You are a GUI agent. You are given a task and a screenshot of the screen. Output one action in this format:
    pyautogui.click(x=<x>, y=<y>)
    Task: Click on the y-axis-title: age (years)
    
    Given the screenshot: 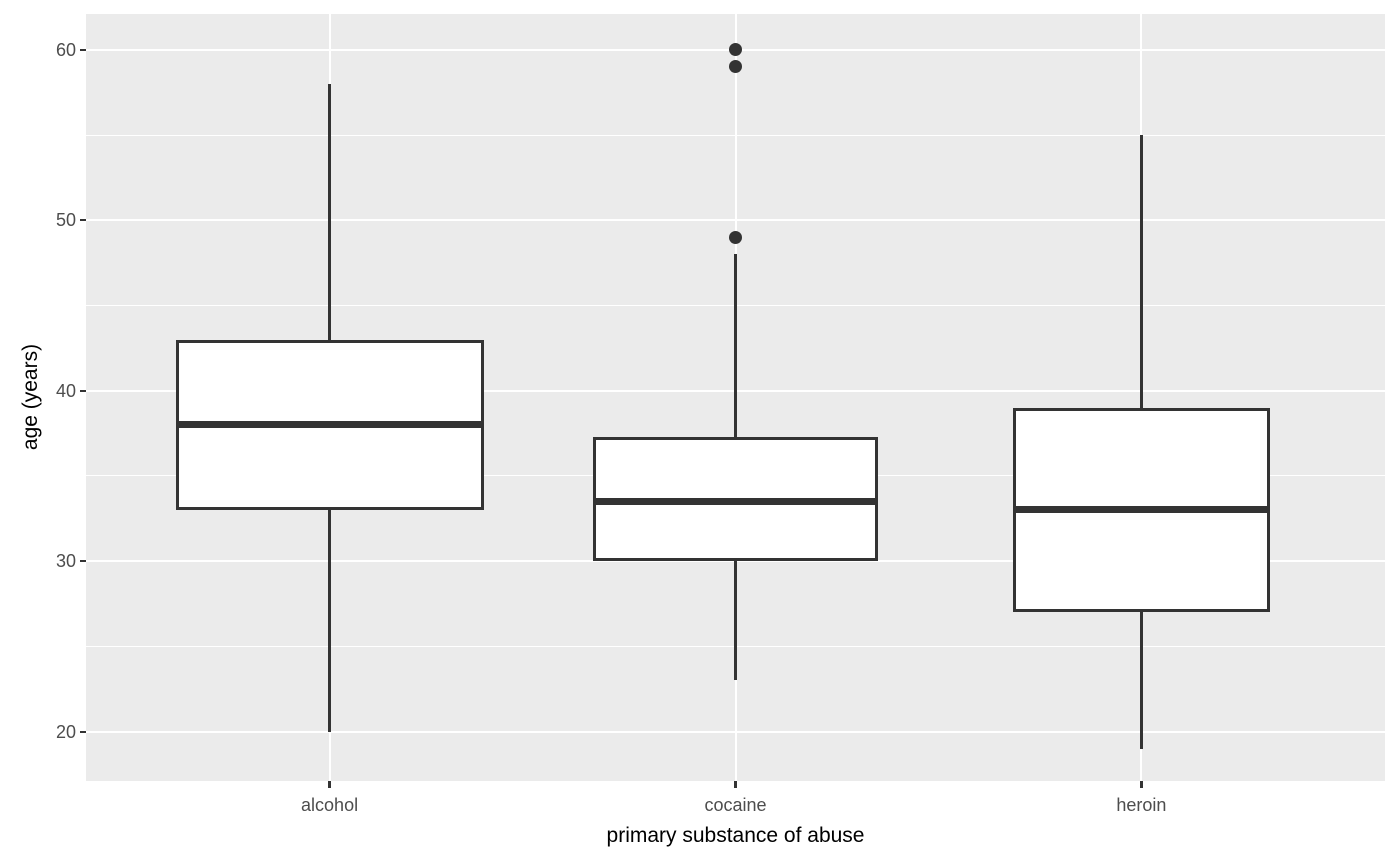 What is the action you would take?
    pyautogui.click(x=30, y=397)
    